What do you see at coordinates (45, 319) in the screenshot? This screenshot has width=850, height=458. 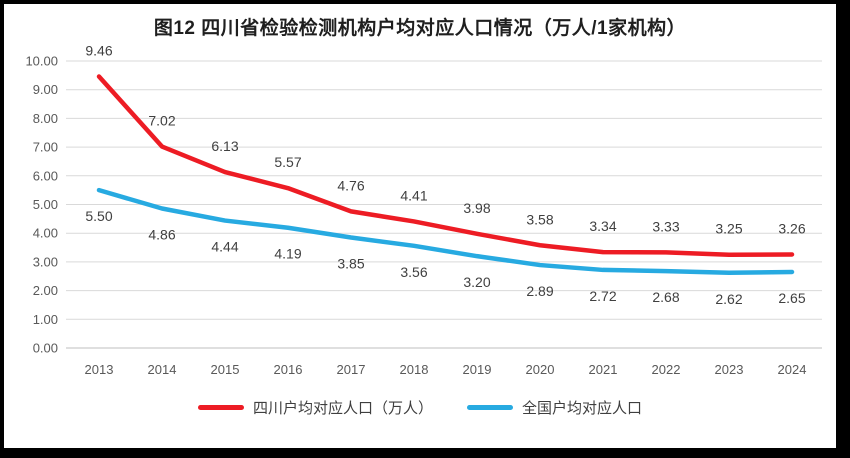 I see `y-axis-tick-label: 1.00` at bounding box center [45, 319].